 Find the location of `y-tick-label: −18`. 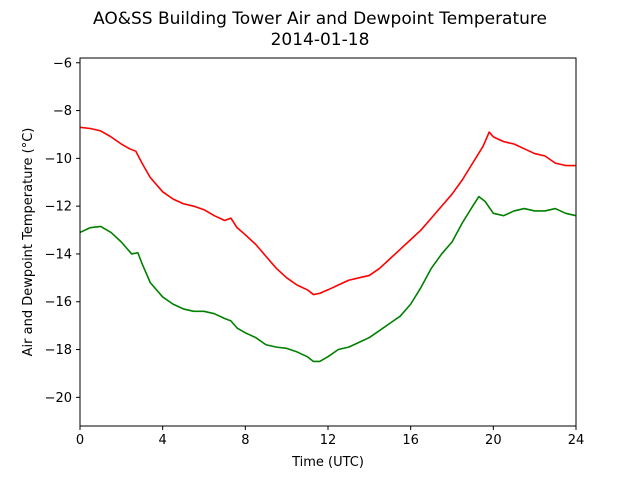

y-tick-label: −18 is located at coordinates (58, 350).